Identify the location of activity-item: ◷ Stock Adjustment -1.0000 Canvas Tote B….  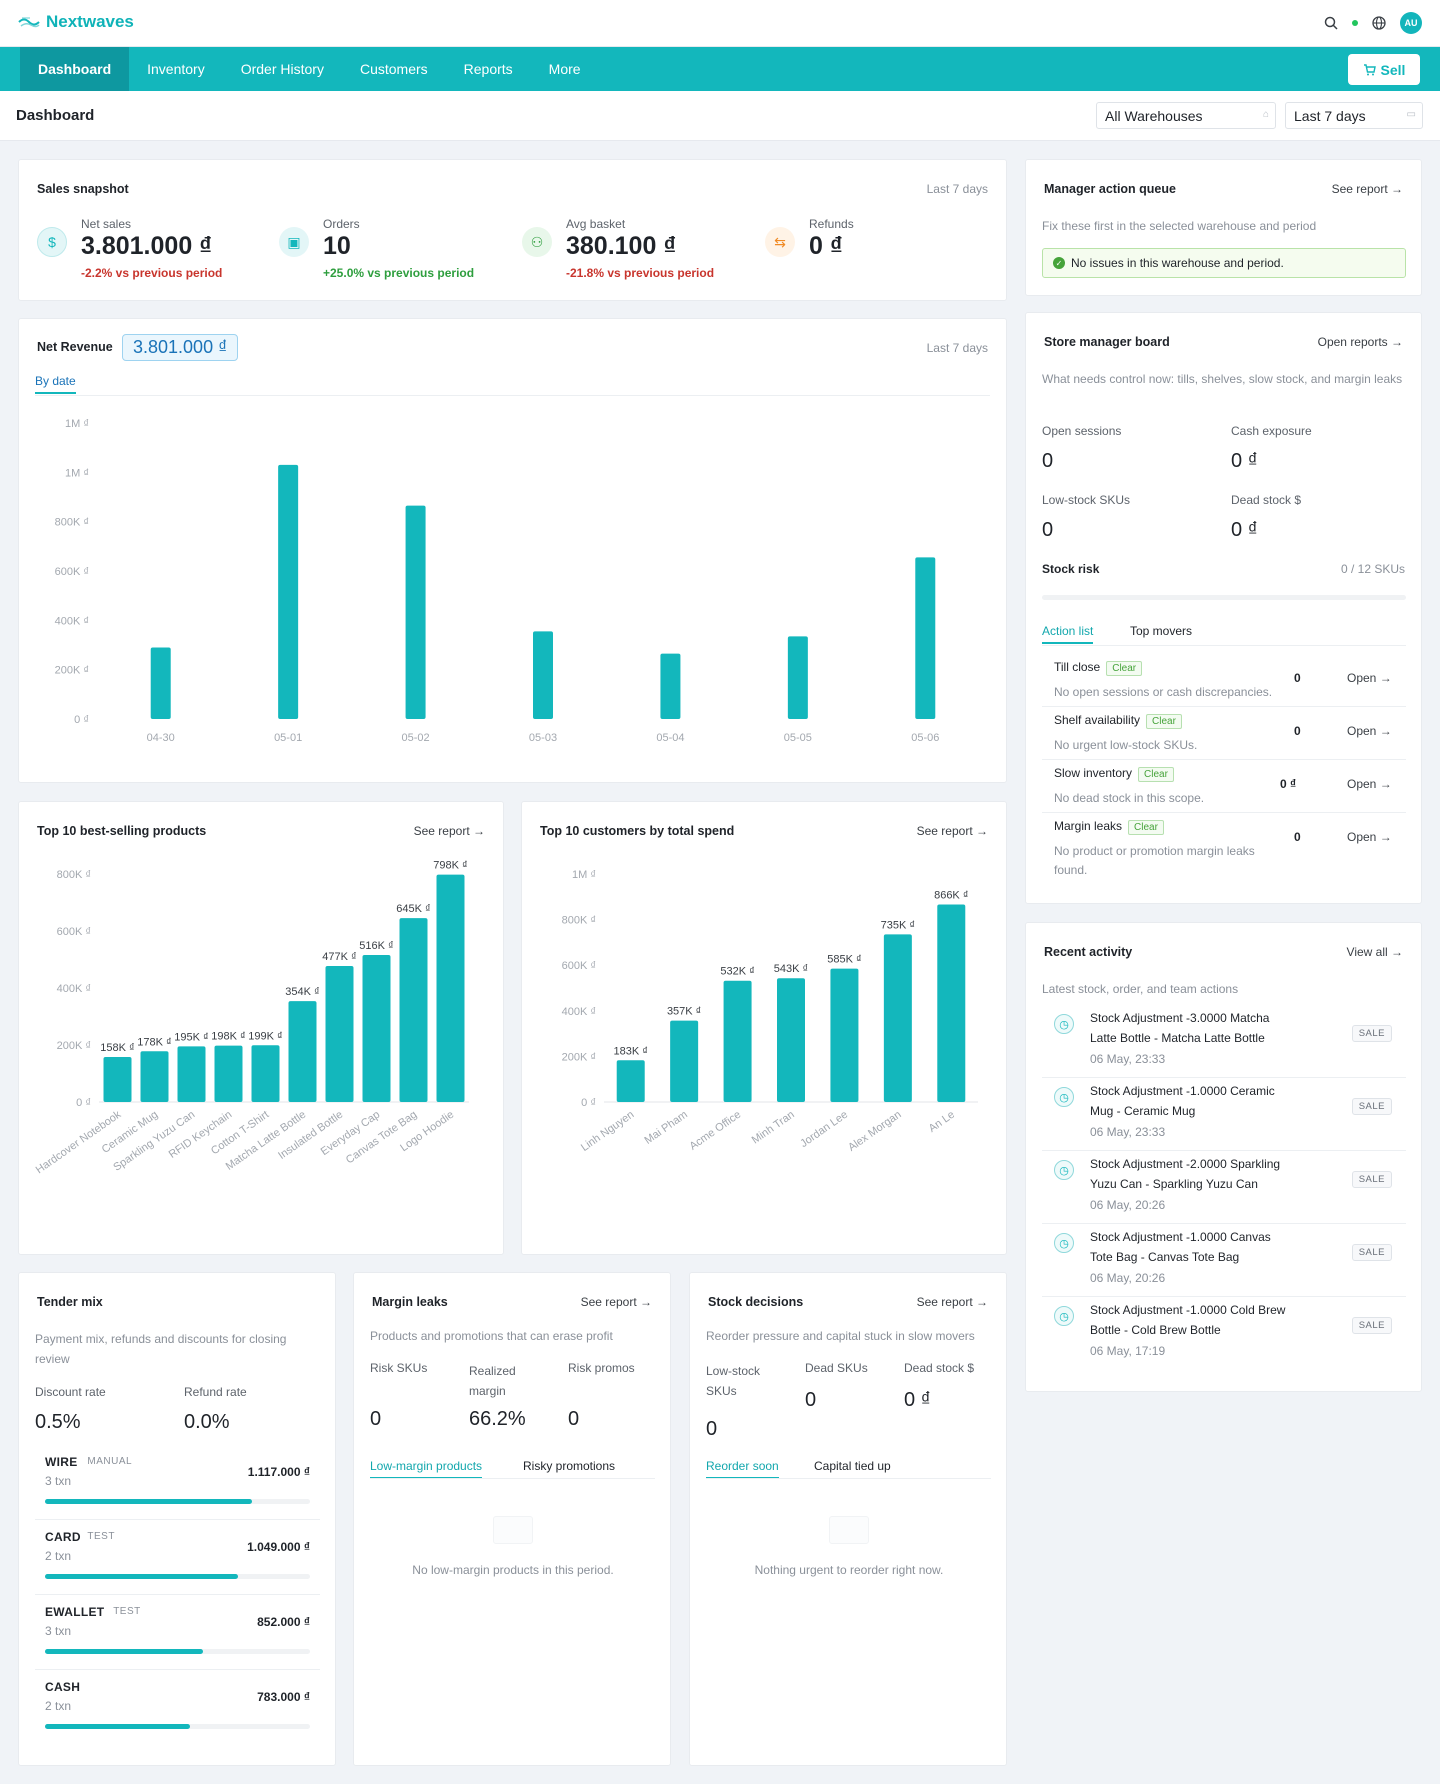
(1224, 1265).